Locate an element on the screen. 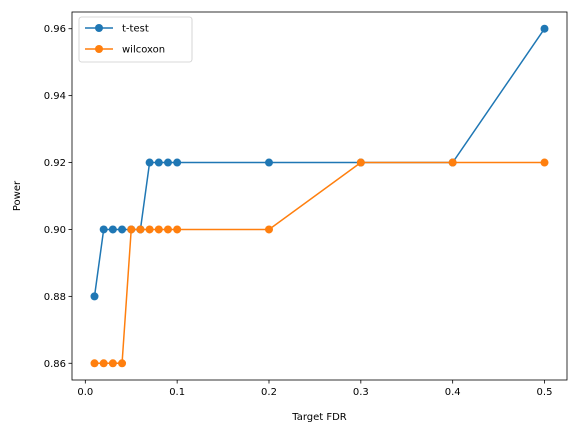 Image resolution: width=576 pixels, height=432 pixels. y-tick-label: 0.92 is located at coordinates (55, 163).